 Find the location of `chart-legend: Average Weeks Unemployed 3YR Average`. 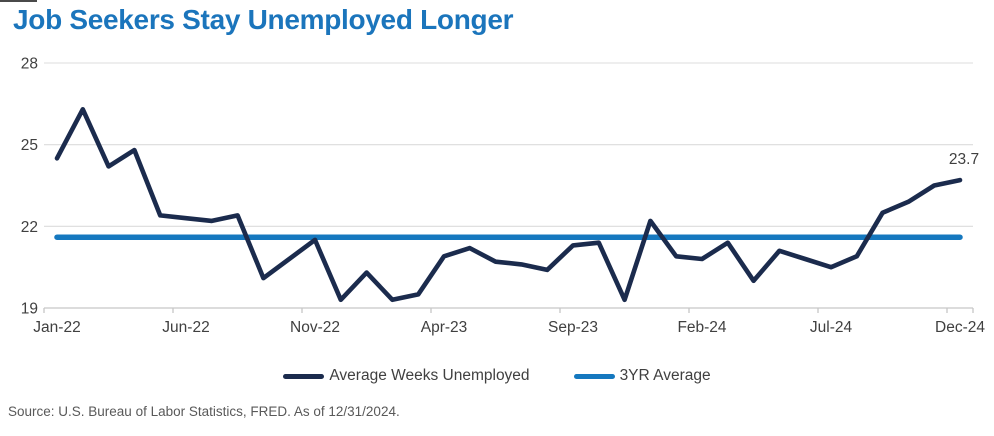

chart-legend: Average Weeks Unemployed 3YR Average is located at coordinates (497, 376).